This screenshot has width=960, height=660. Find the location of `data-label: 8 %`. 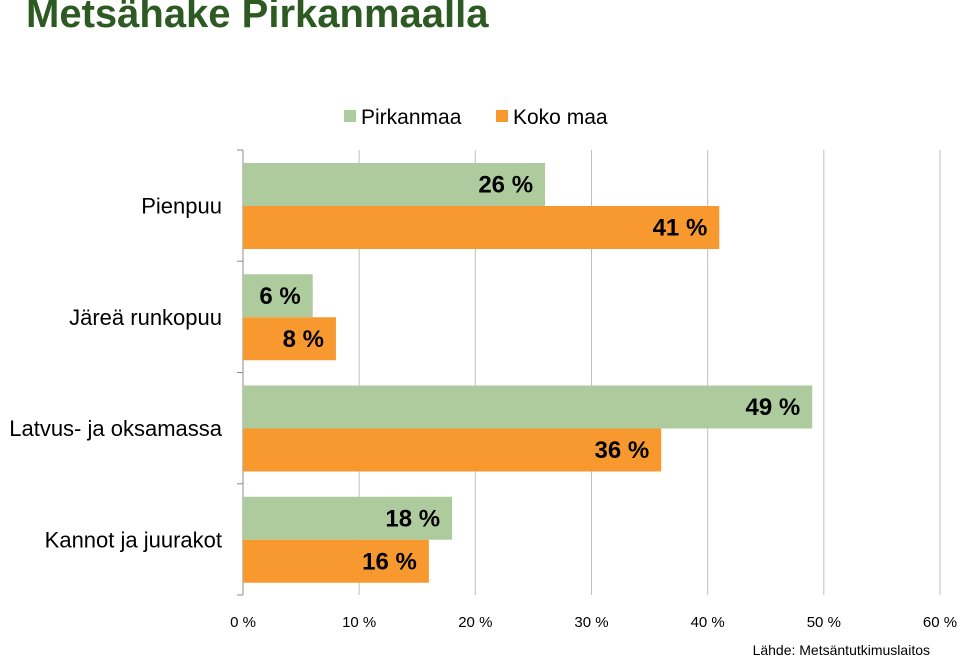

data-label: 8 % is located at coordinates (303, 339).